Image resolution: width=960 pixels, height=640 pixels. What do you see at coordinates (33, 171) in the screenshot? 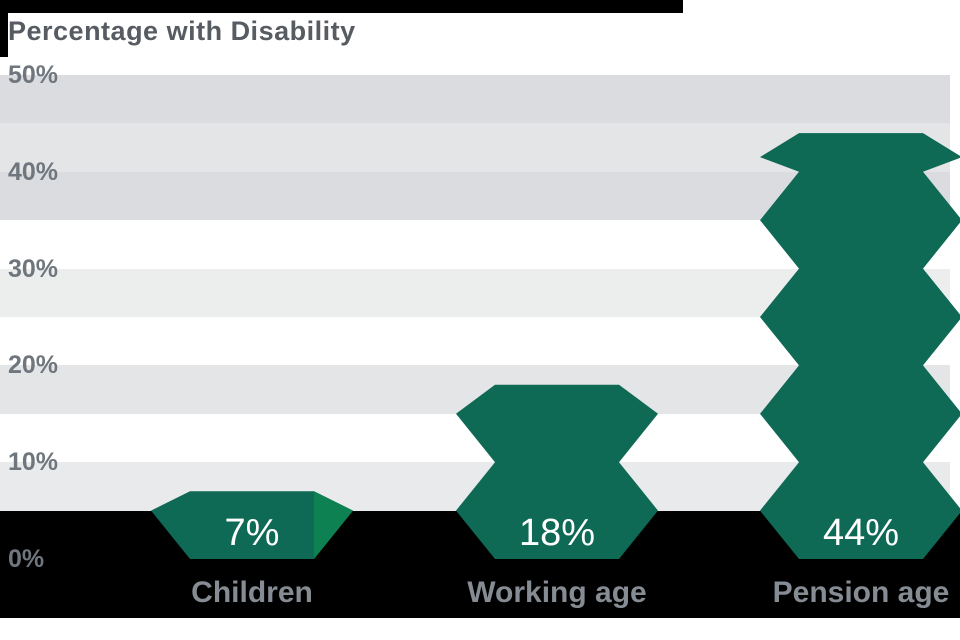
I see `y-tick-label: 40%` at bounding box center [33, 171].